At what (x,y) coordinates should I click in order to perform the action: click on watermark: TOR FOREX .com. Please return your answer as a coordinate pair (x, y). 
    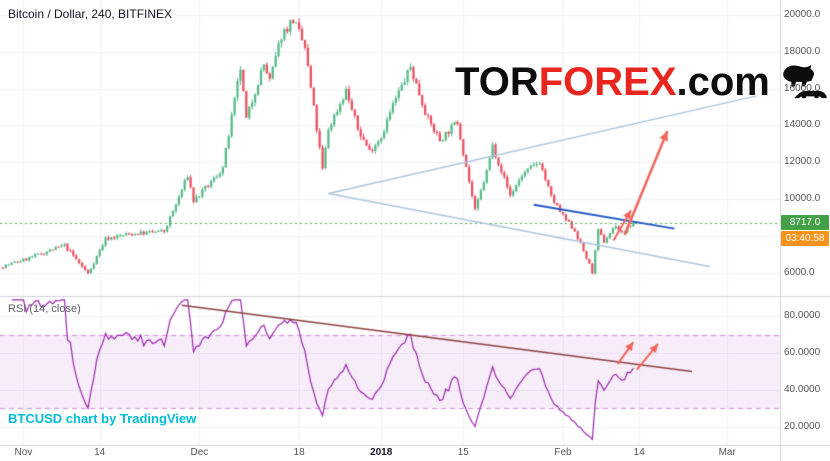
    Looking at the image, I should click on (642, 82).